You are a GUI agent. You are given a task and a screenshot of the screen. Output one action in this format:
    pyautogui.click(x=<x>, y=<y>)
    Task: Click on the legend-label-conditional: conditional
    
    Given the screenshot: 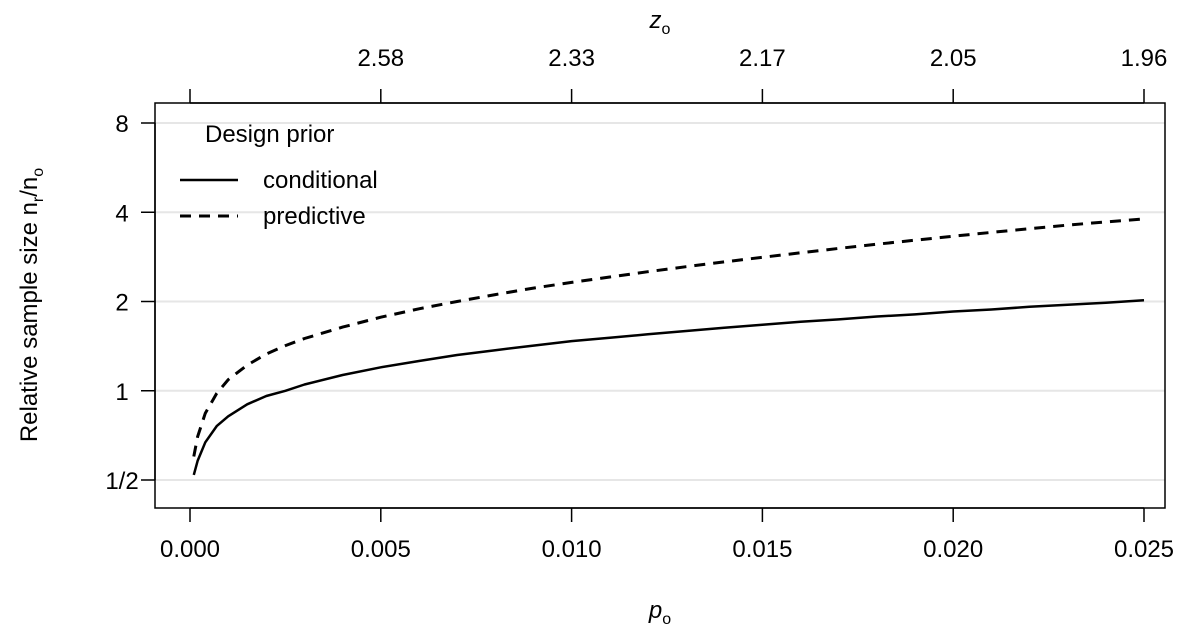 What is the action you would take?
    pyautogui.click(x=320, y=180)
    